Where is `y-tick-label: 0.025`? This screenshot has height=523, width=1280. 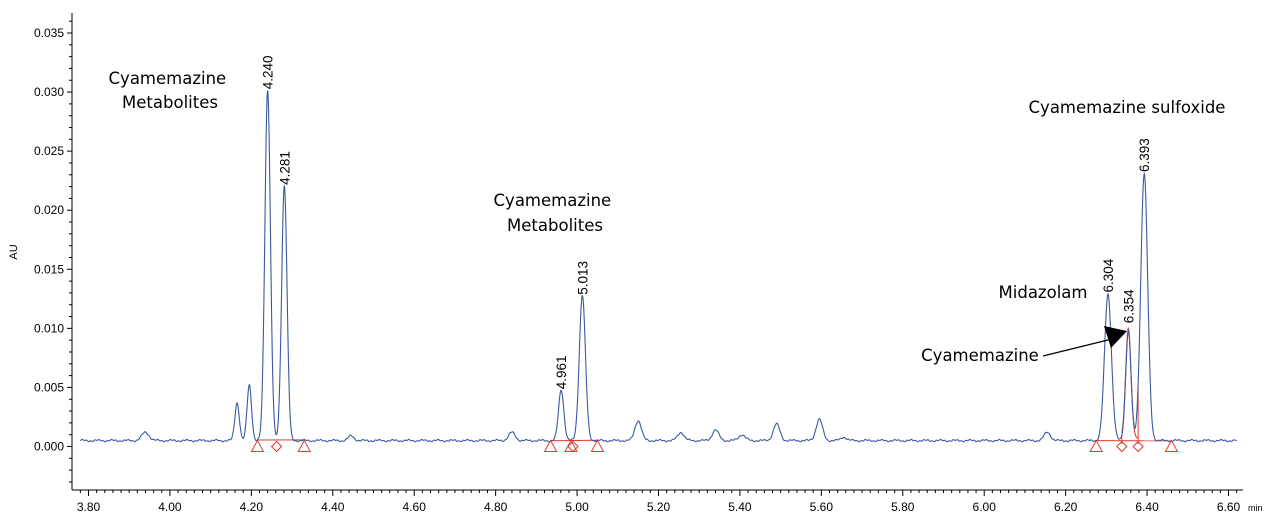 y-tick-label: 0.025 is located at coordinates (49, 151).